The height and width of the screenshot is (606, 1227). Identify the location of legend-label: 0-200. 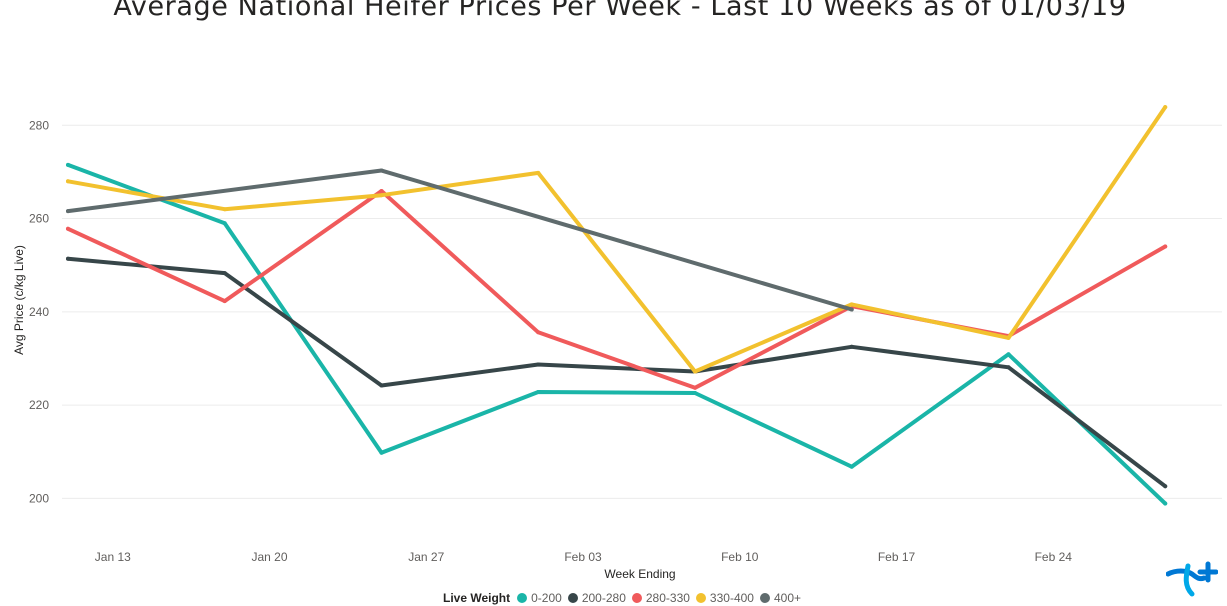
(546, 598).